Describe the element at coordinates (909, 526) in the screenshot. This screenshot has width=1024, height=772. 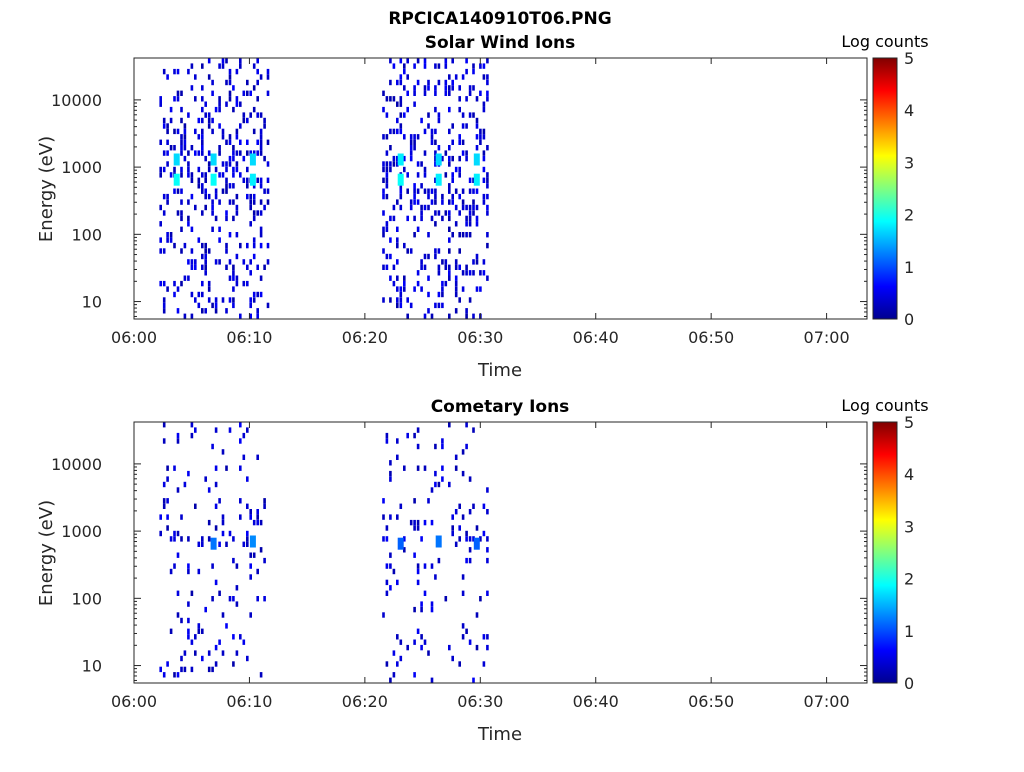
I see `colorbar-tick-label: 3` at that location.